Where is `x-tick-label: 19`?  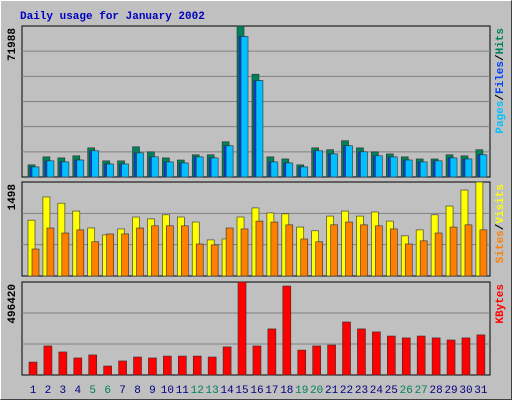
x-tick-label: 19 is located at coordinates (301, 391).